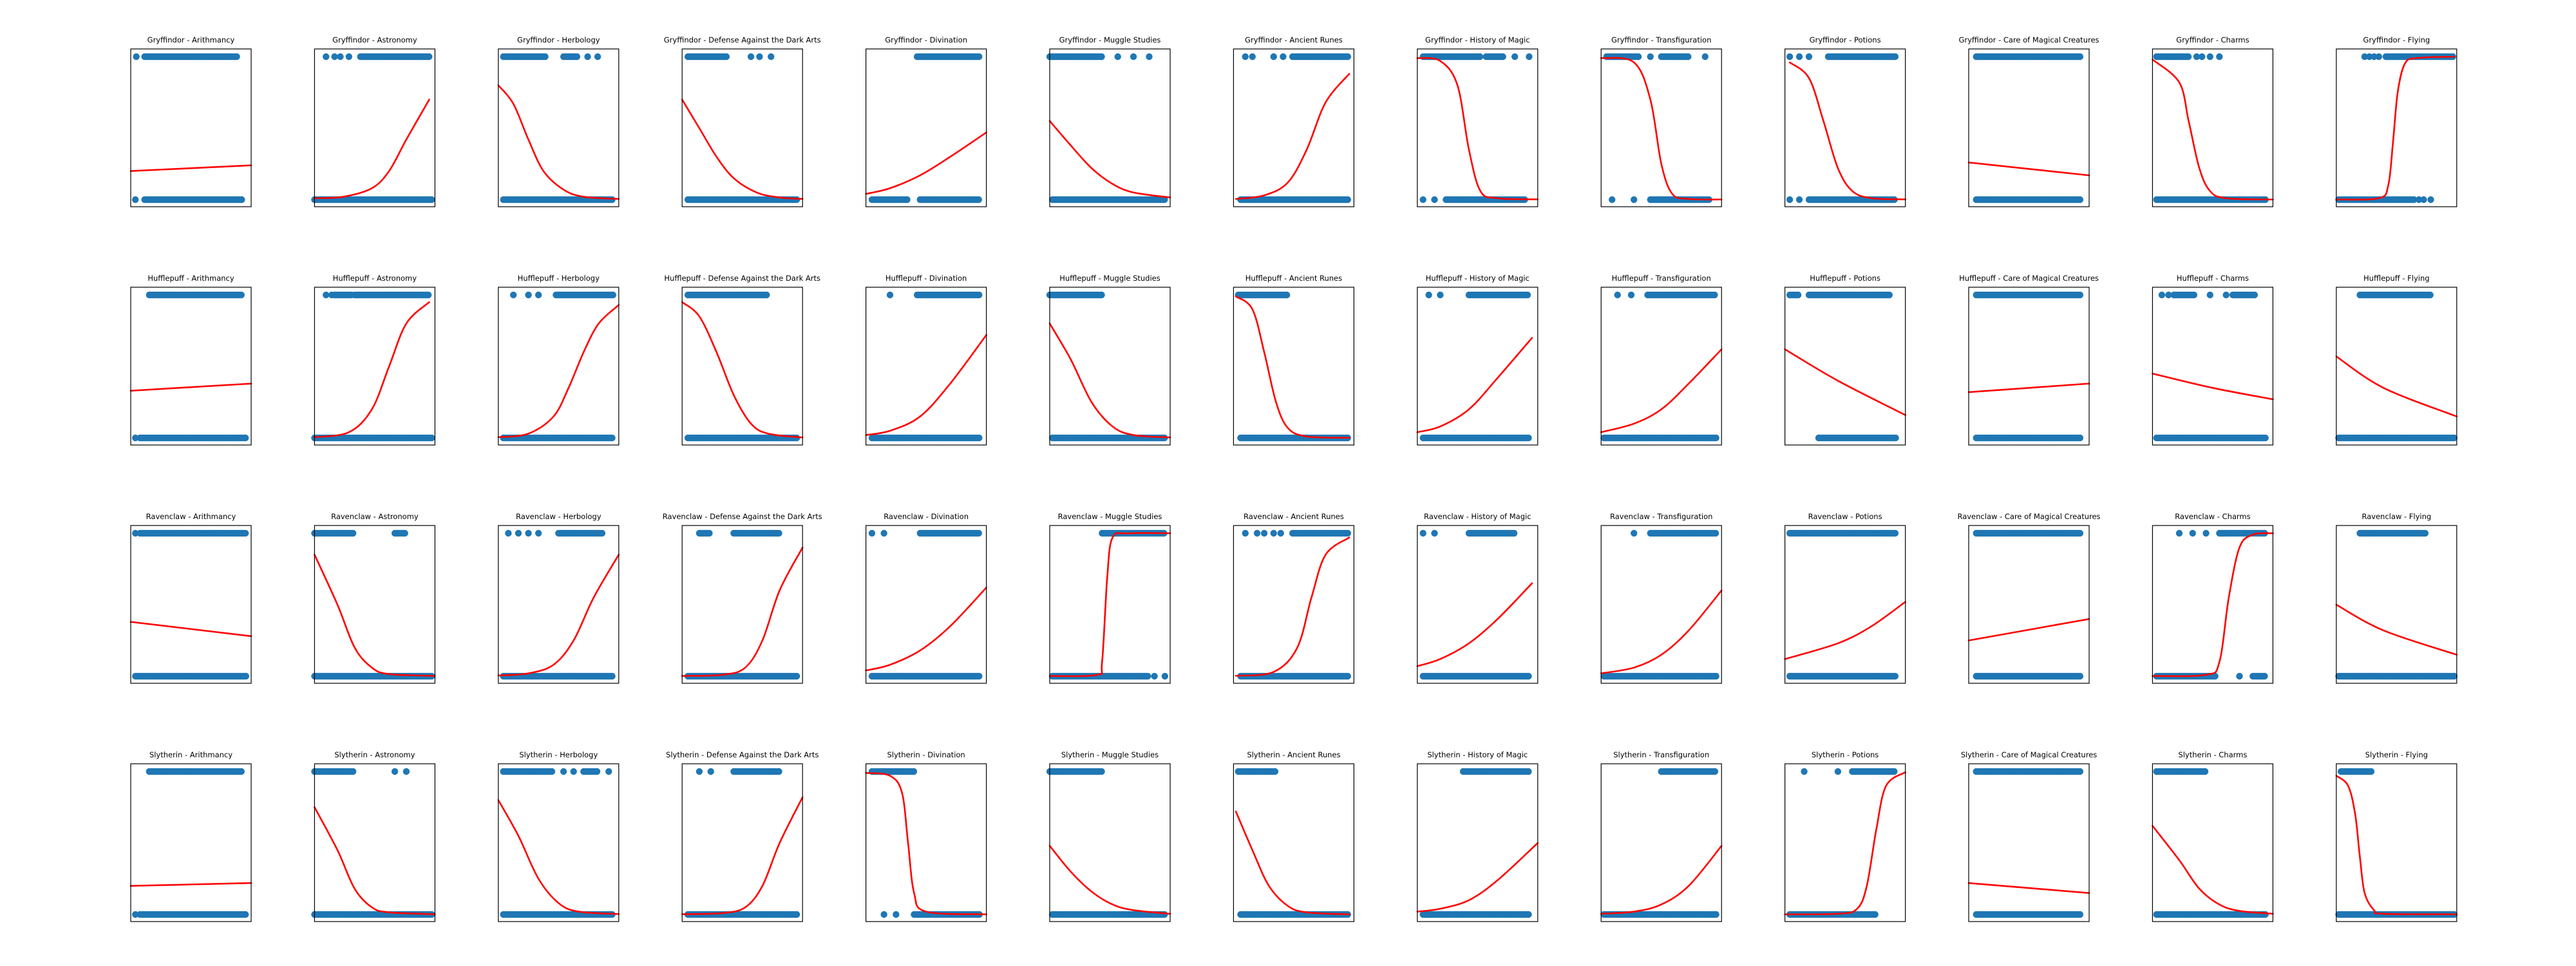 The width and height of the screenshot is (2576, 966). I want to click on subplot-title: Gryffindor - Herbology, so click(558, 40).